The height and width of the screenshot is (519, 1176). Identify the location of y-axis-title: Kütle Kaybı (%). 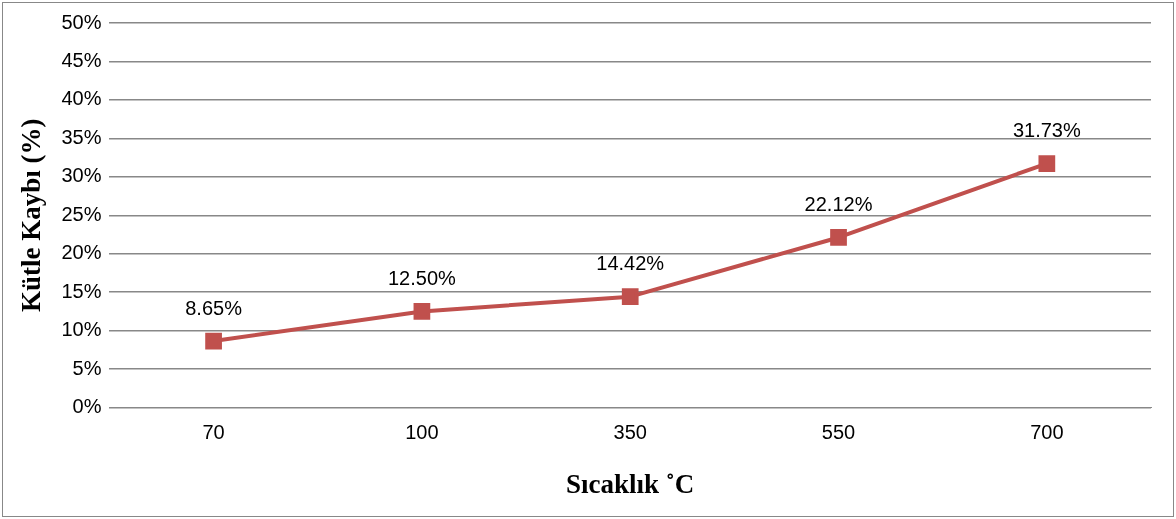
(31, 215).